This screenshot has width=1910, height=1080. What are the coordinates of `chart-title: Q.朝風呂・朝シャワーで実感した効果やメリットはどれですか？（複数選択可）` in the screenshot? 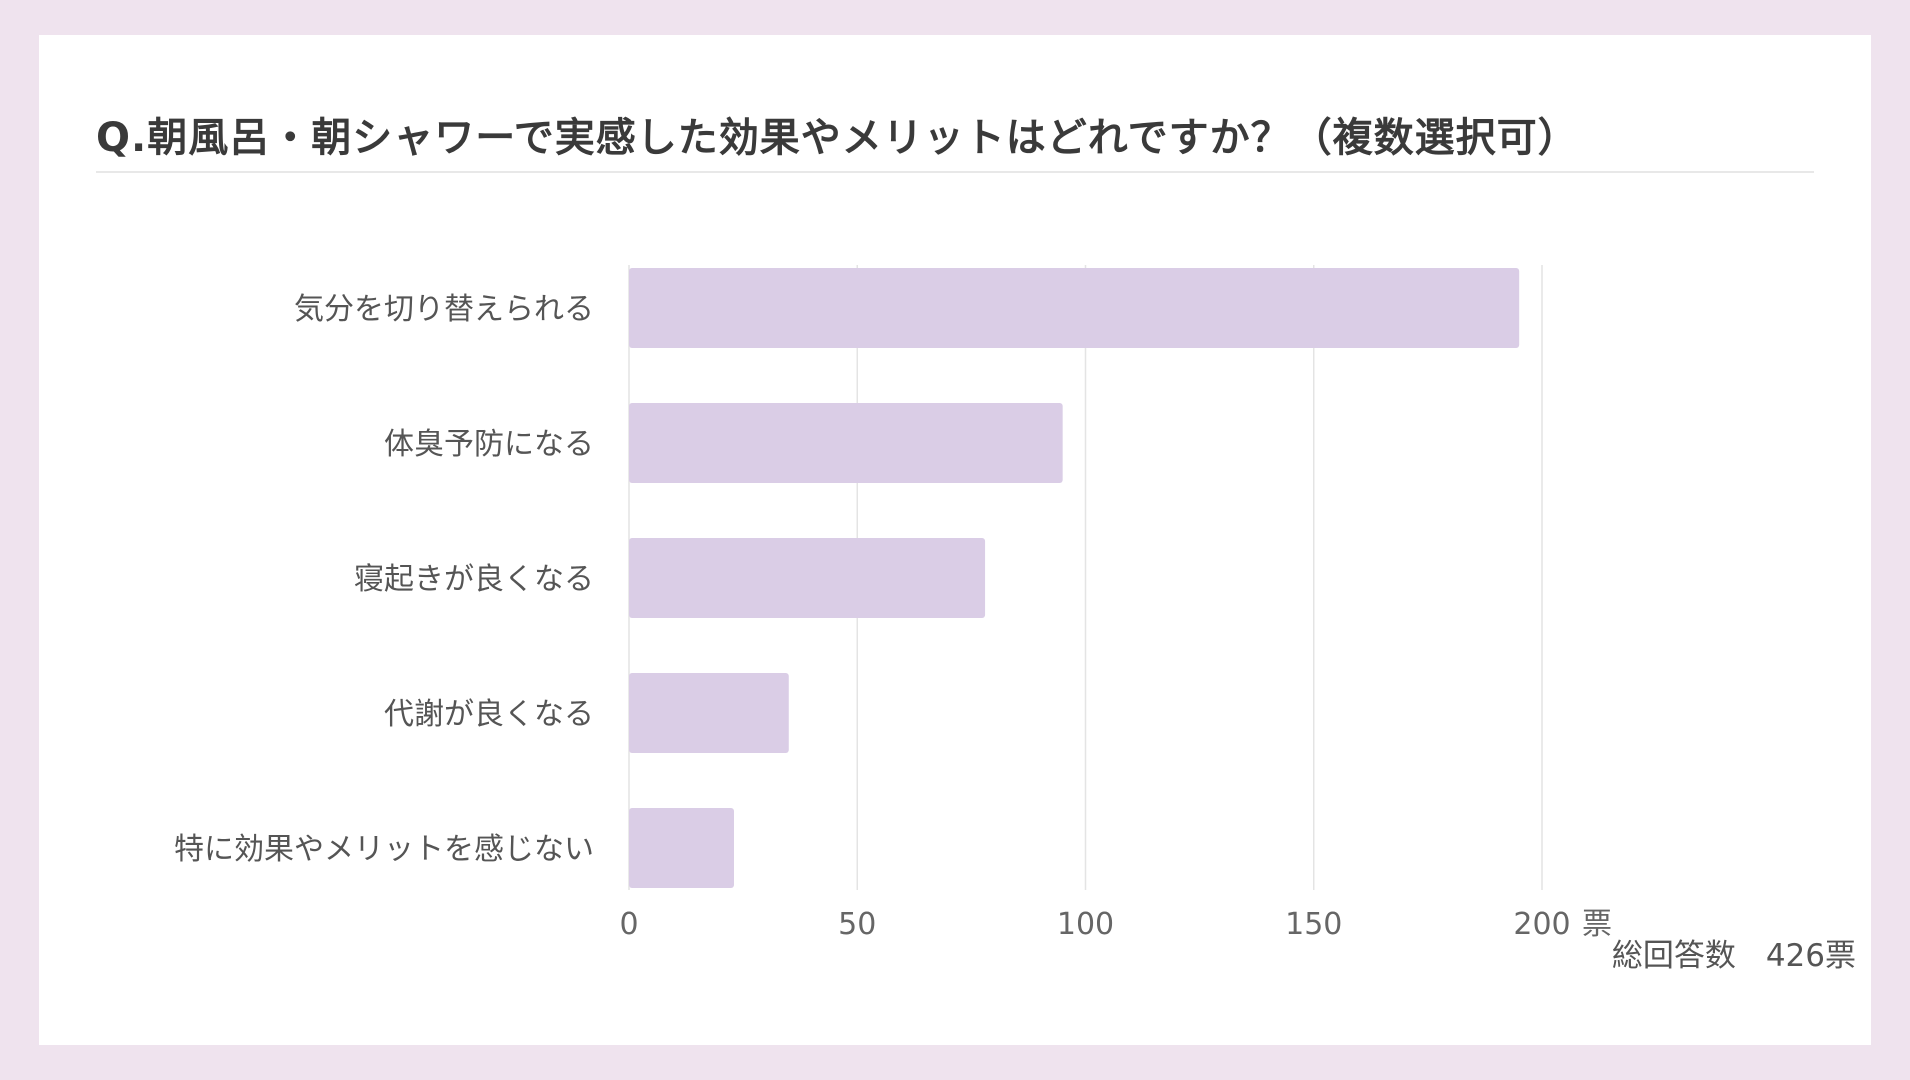 It's located at (837, 138).